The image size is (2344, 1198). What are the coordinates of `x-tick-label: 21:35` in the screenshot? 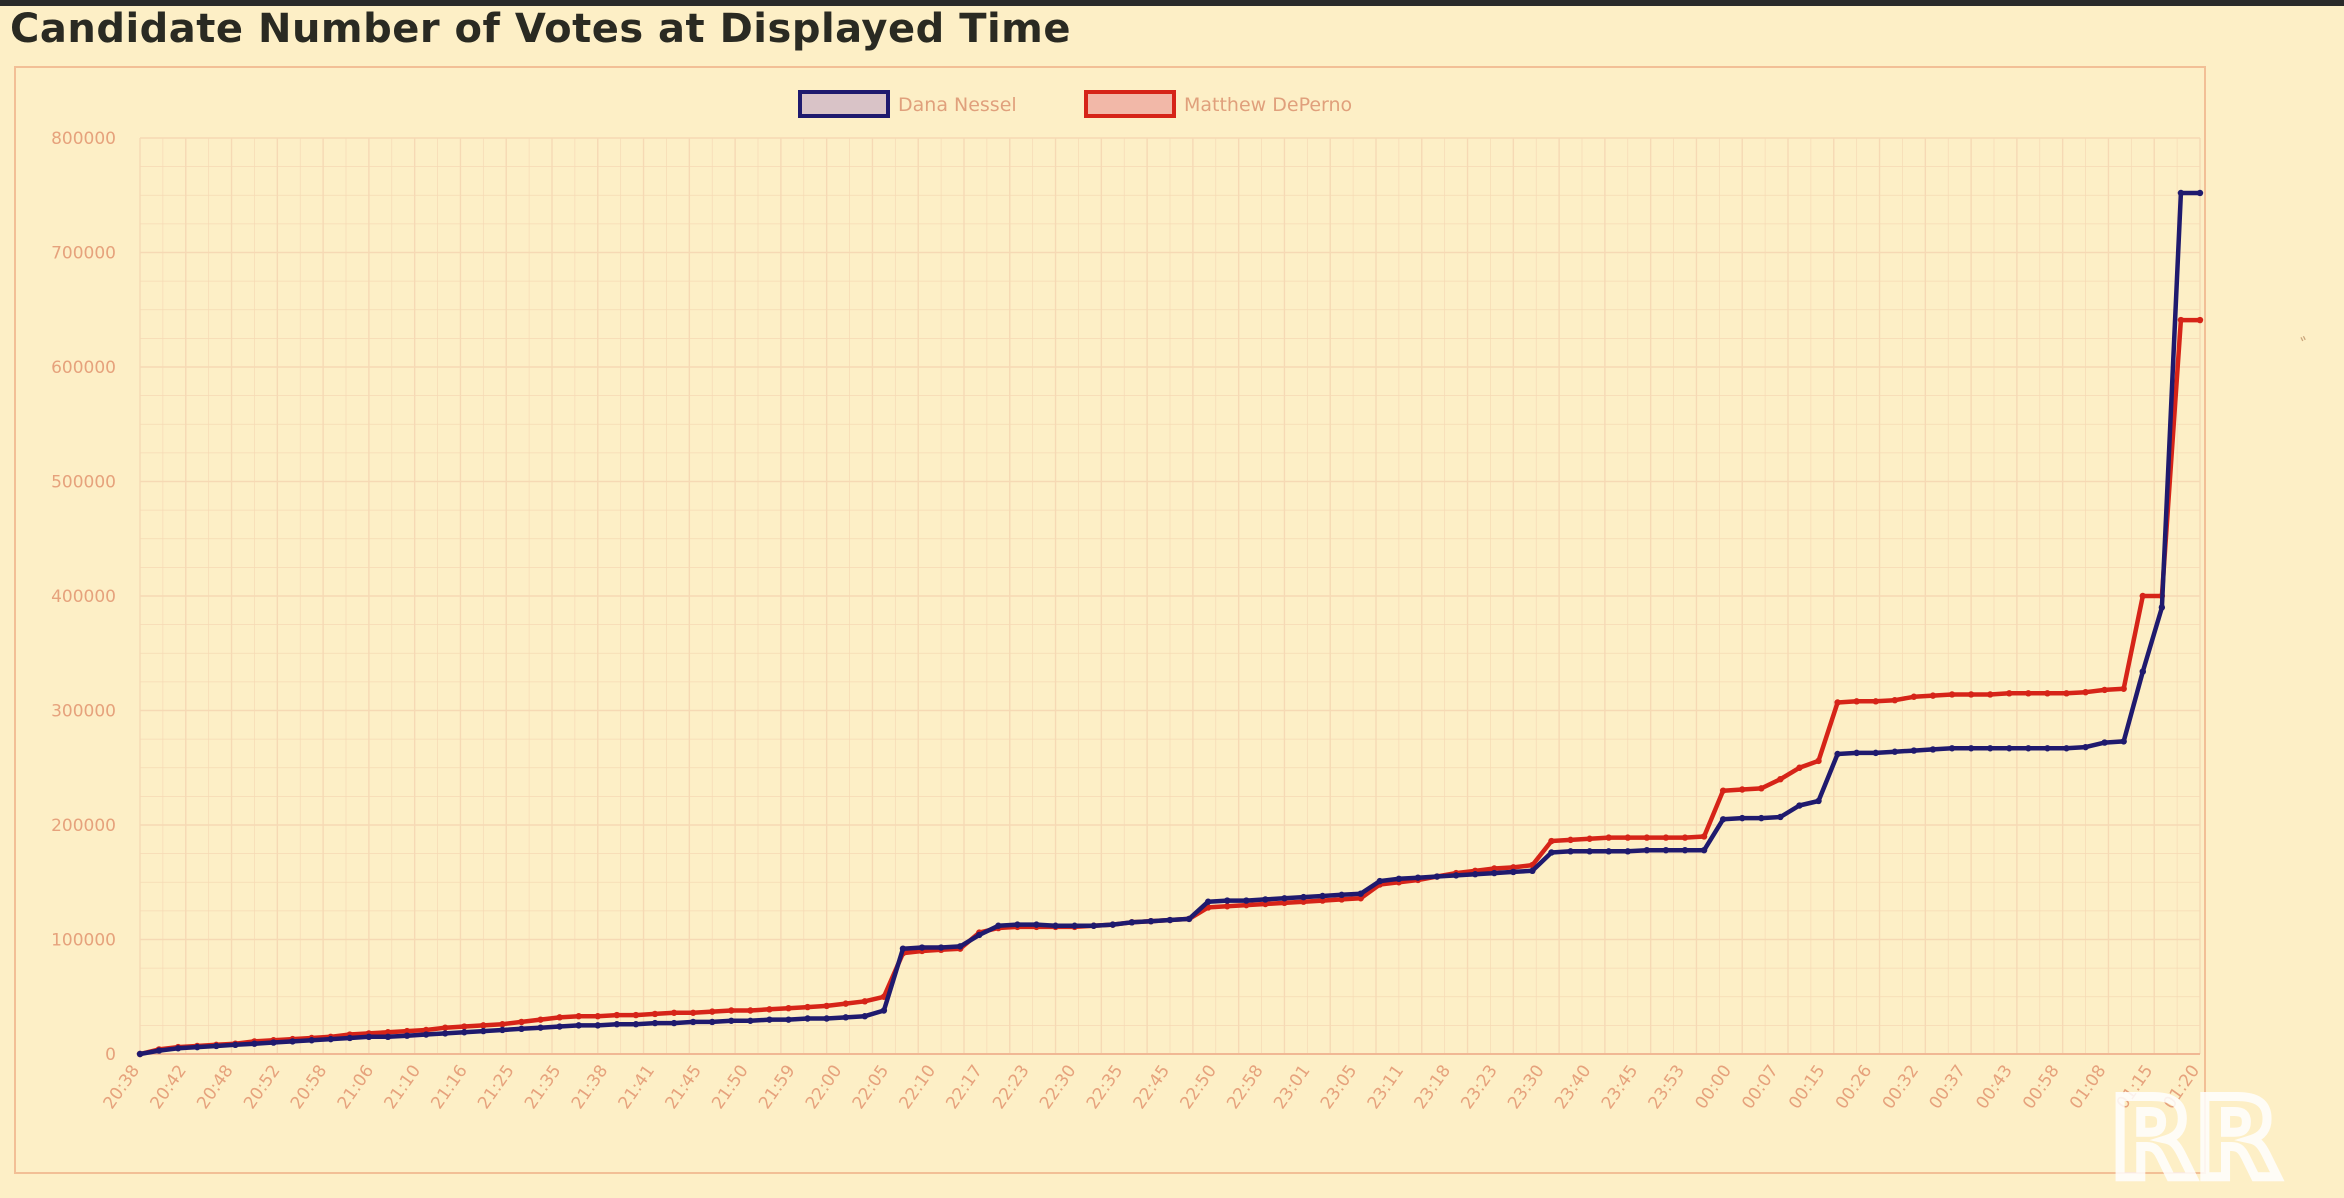 It's located at (543, 1087).